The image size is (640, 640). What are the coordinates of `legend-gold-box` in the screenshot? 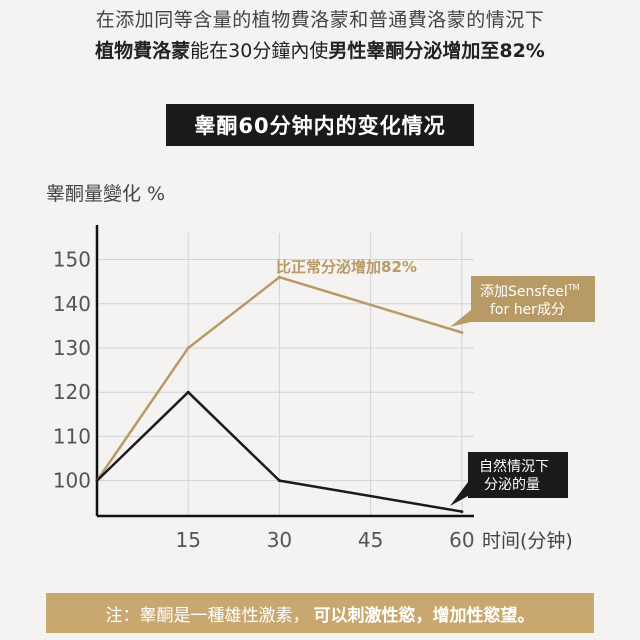 It's located at (533, 299).